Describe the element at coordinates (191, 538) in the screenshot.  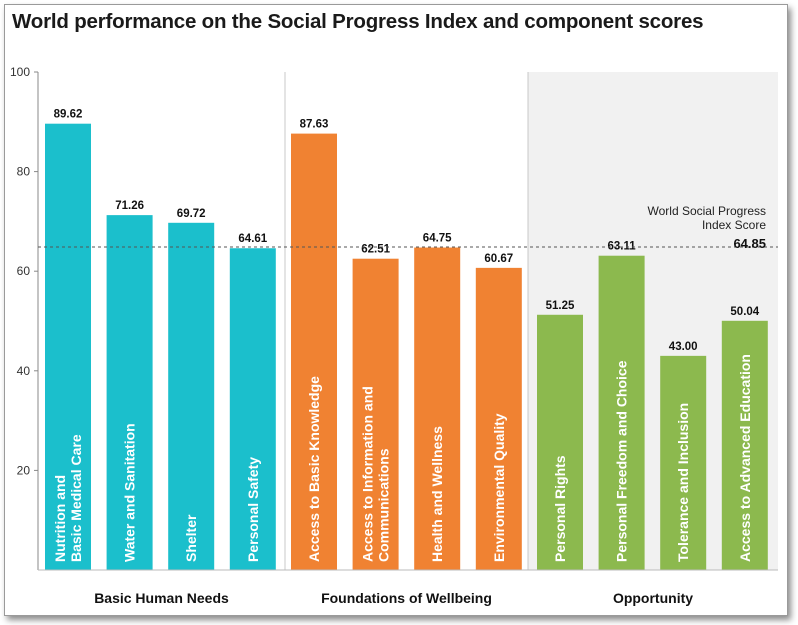
I see `bar-category-label: Shelter` at that location.